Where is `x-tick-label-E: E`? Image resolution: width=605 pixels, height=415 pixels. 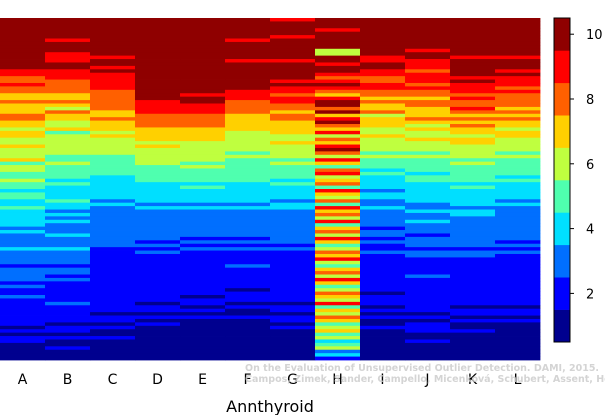 x-tick-label-E: E is located at coordinates (202, 380).